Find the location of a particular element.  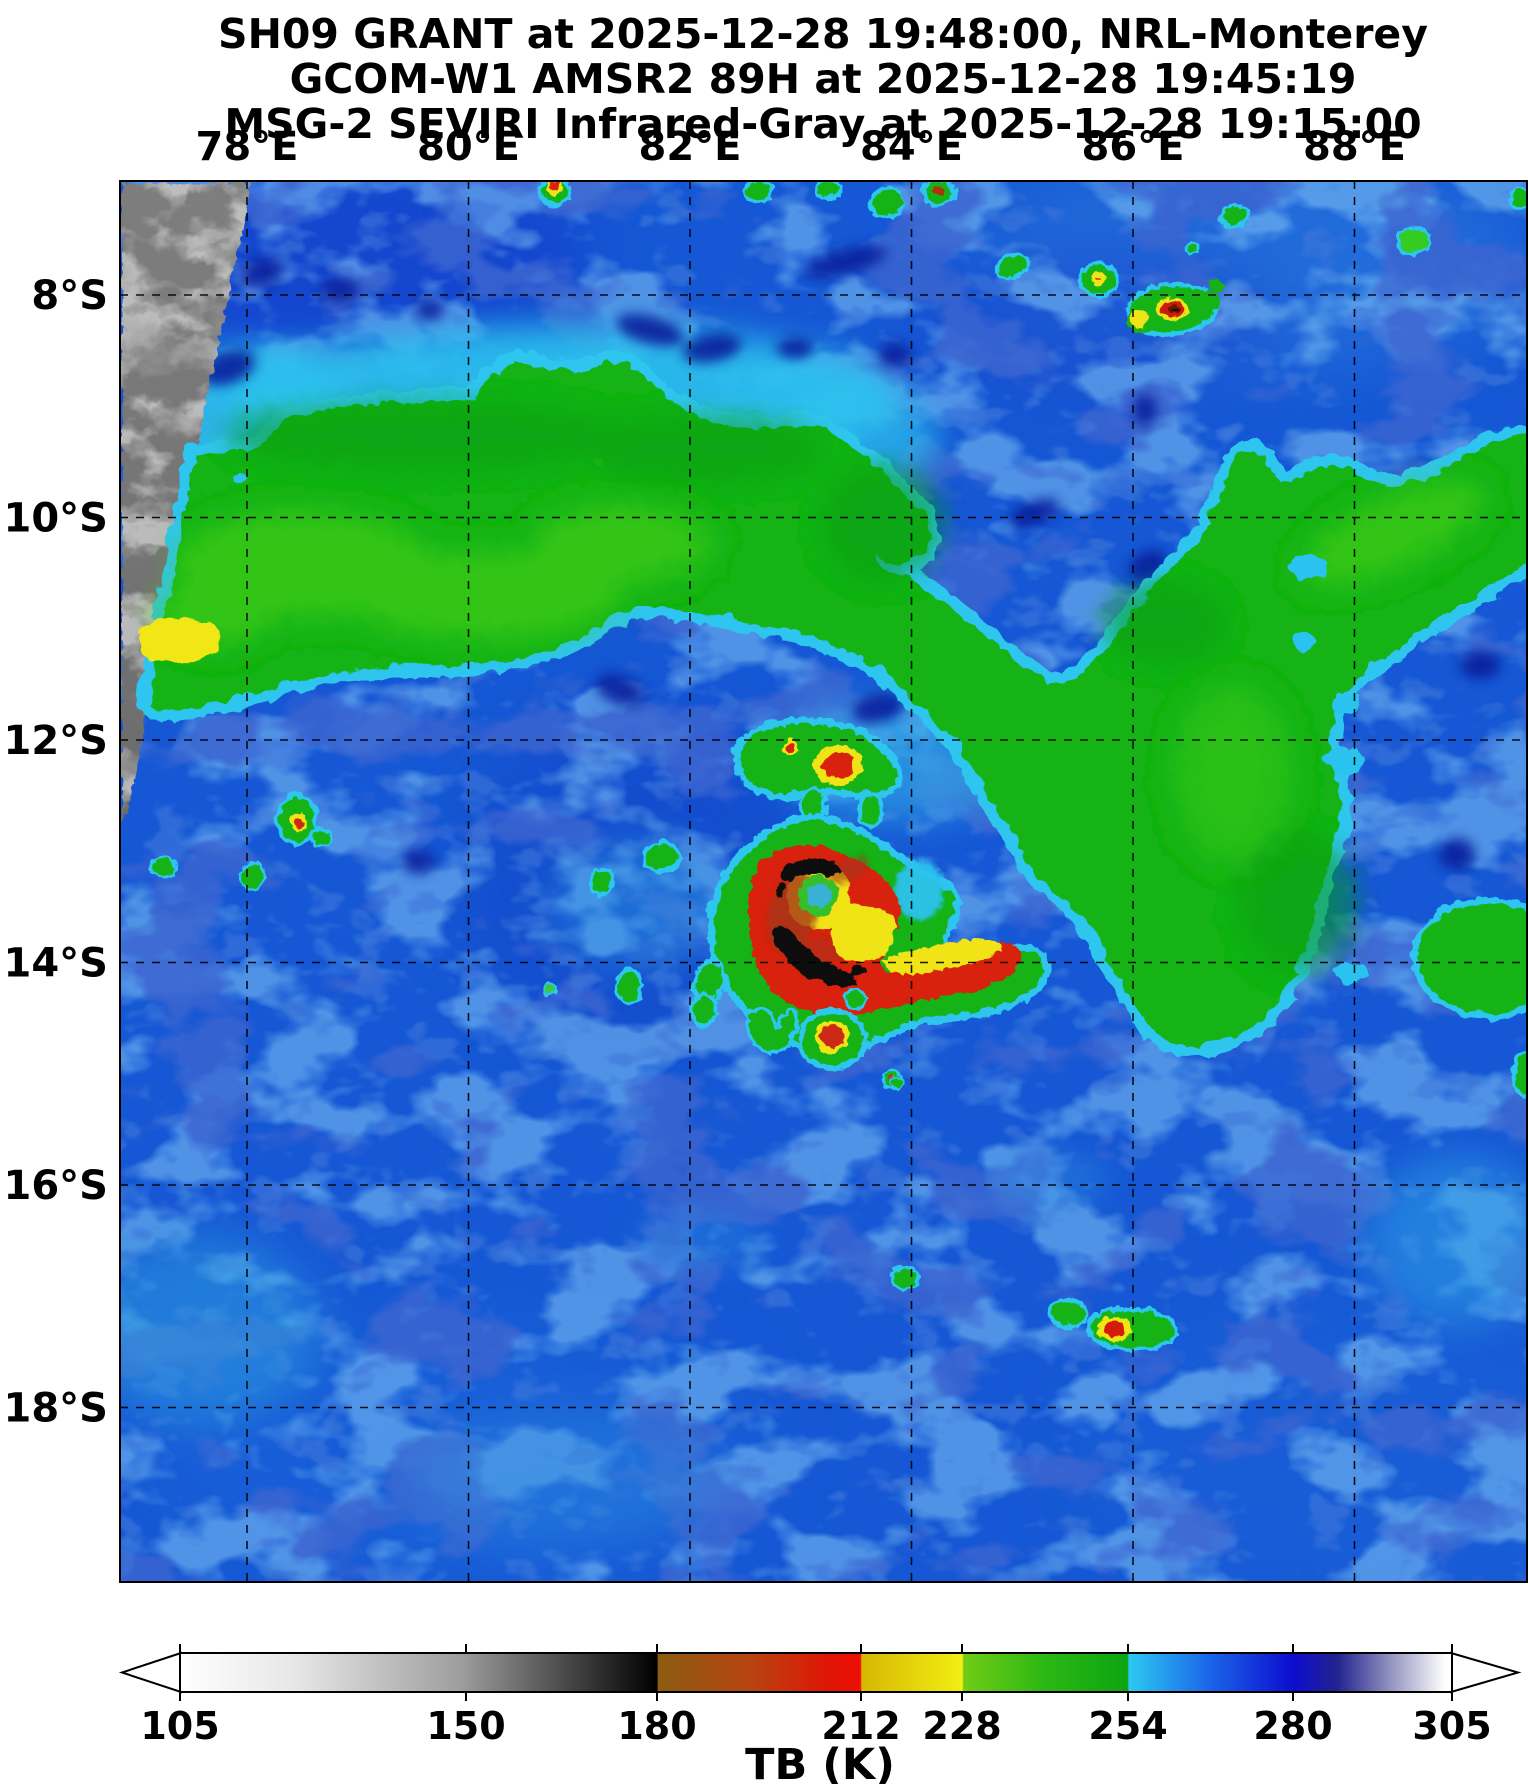

colorbar-tick-180: 180 is located at coordinates (656, 1726).